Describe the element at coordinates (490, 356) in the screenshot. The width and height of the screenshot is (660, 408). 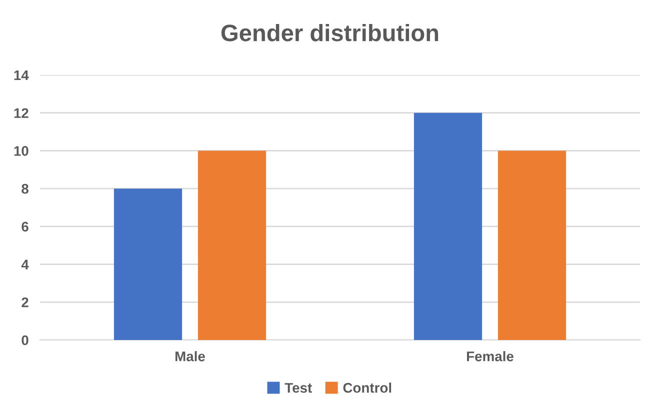
I see `x-tick-label: Female` at that location.